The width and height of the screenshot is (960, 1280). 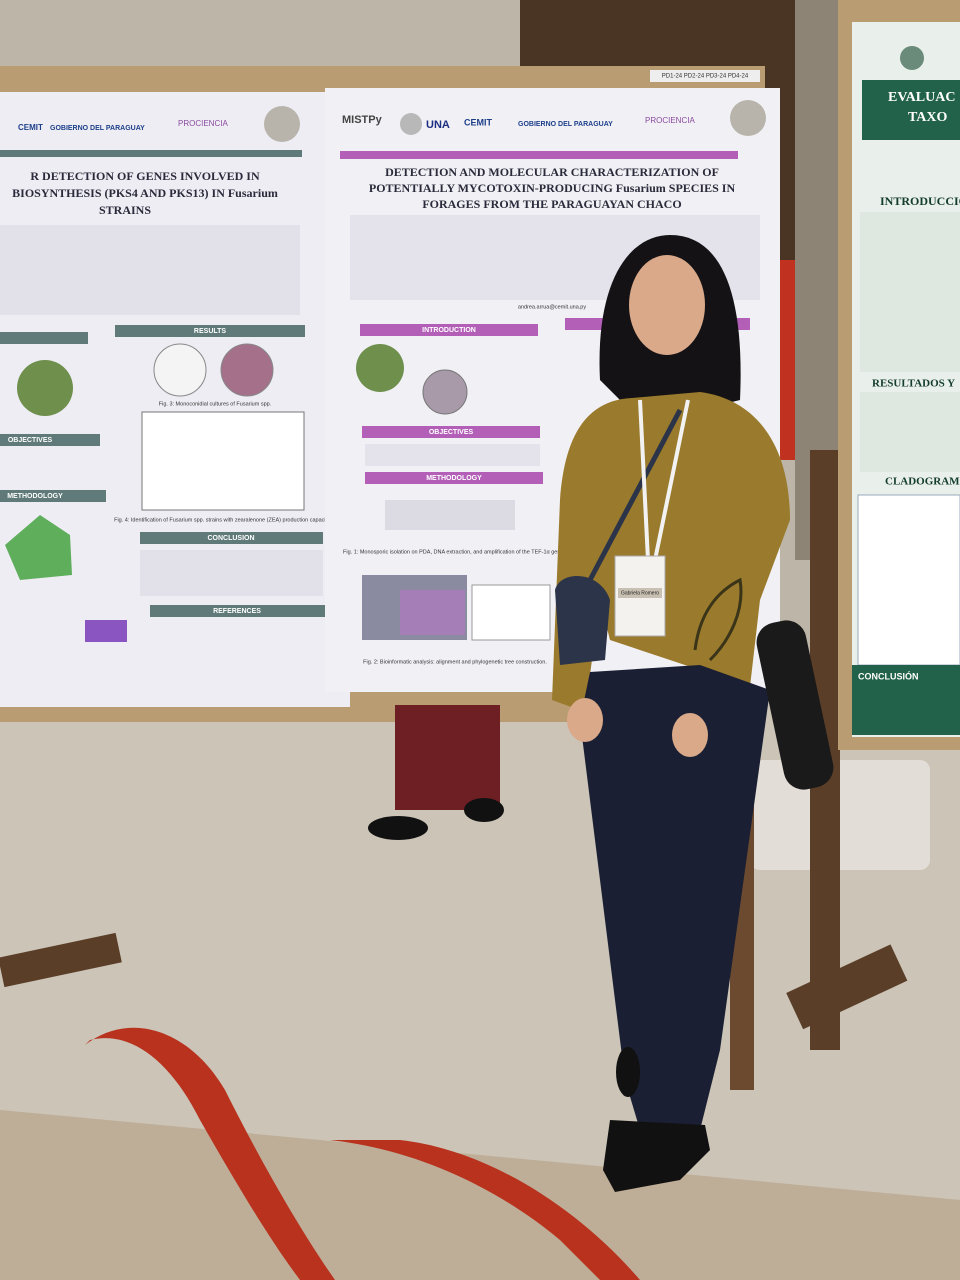 I want to click on cladogram, so click(x=908, y=580).